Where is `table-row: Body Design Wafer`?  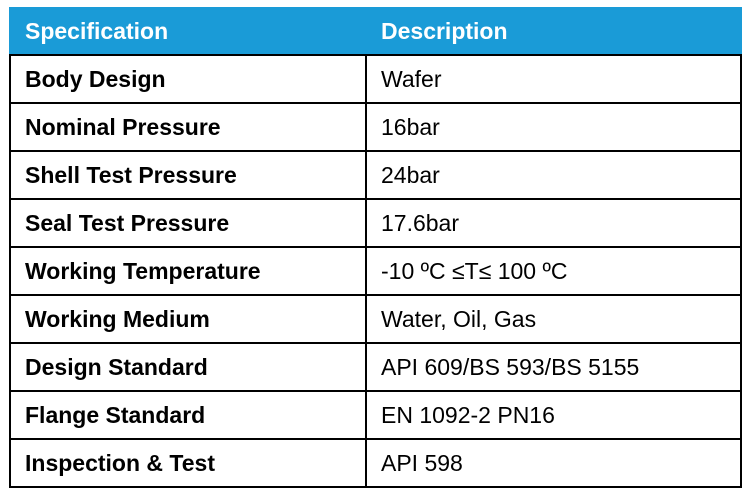 table-row: Body Design Wafer is located at coordinates (375, 79).